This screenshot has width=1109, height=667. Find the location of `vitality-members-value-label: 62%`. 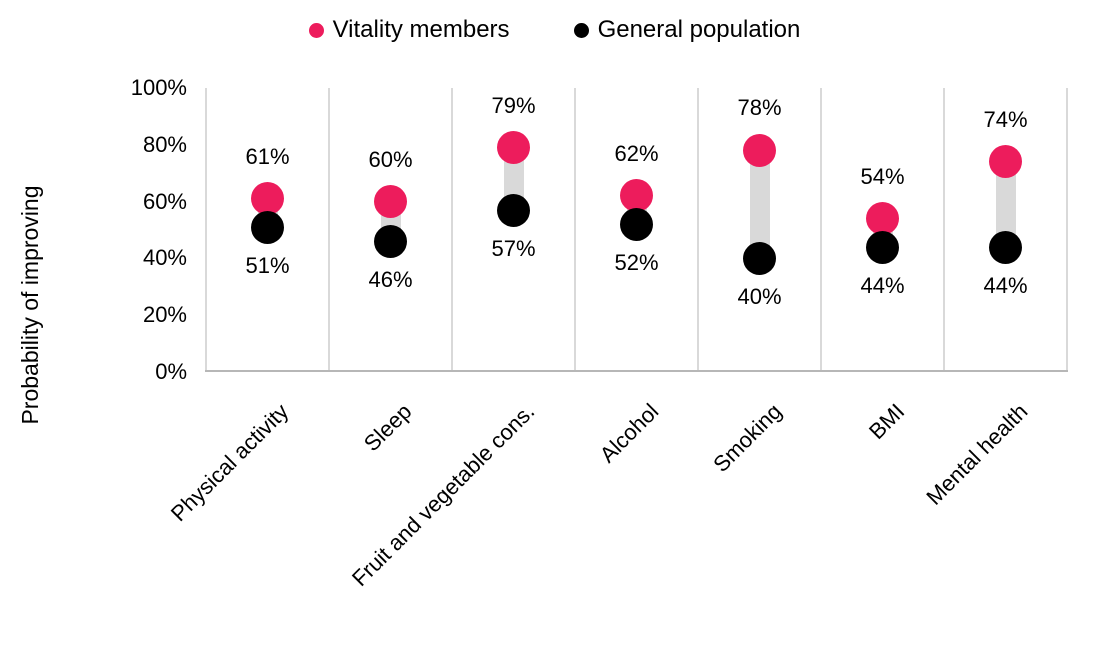

vitality-members-value-label: 62% is located at coordinates (636, 153).